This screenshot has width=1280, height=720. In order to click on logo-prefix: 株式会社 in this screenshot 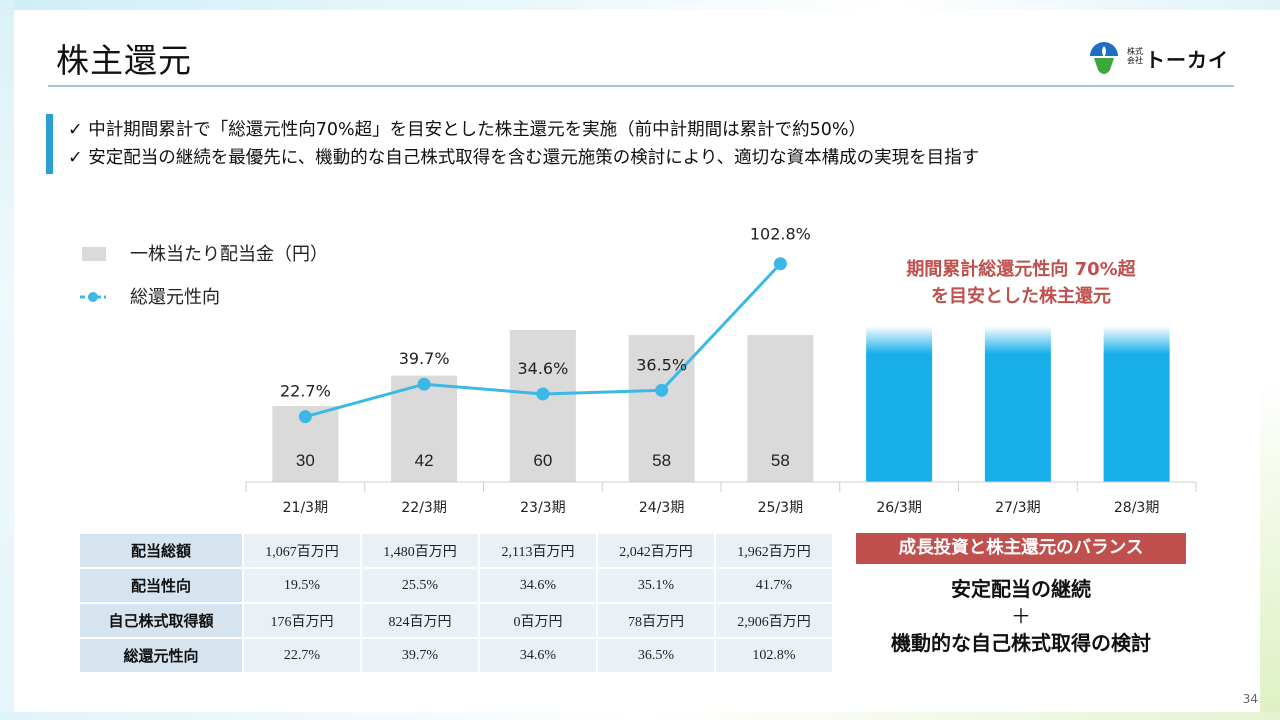, I will do `click(1135, 56)`.